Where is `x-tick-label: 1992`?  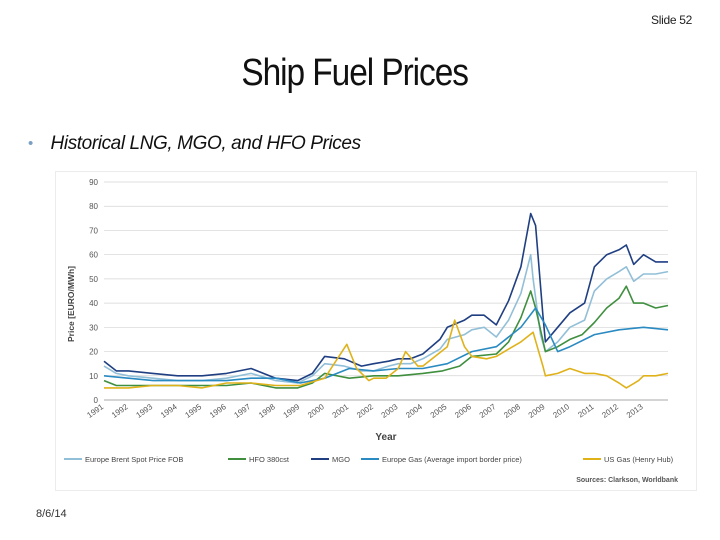
x-tick-label: 1992 is located at coordinates (120, 411).